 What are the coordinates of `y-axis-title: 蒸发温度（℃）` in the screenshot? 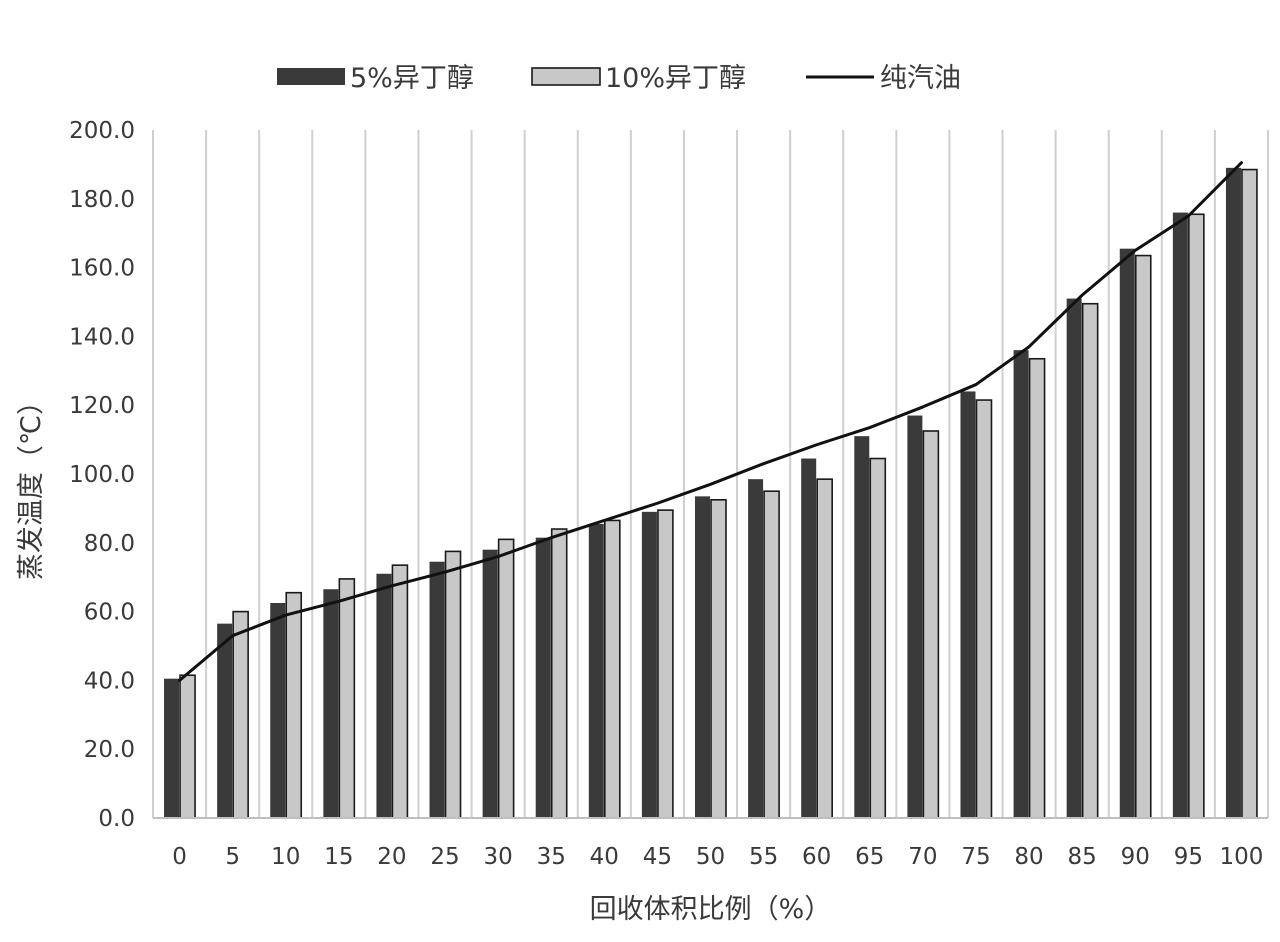 It's located at (31, 484).